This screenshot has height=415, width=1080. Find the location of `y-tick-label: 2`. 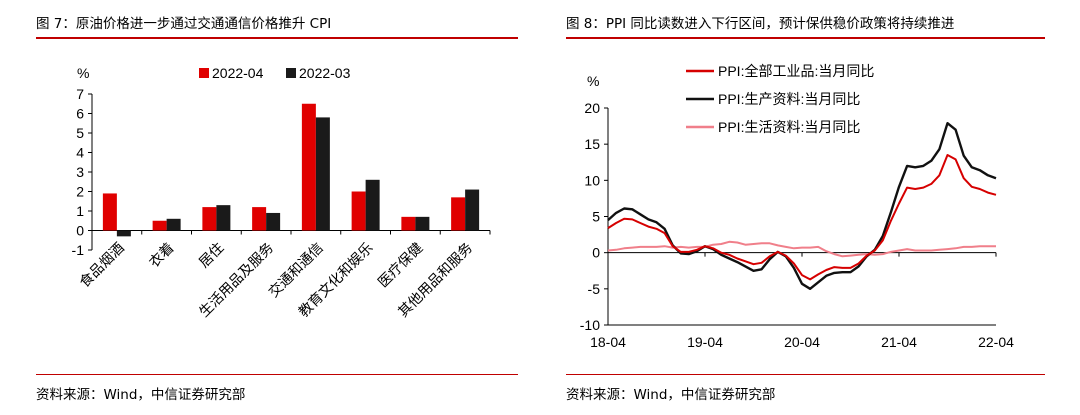

y-tick-label: 2 is located at coordinates (80, 192).